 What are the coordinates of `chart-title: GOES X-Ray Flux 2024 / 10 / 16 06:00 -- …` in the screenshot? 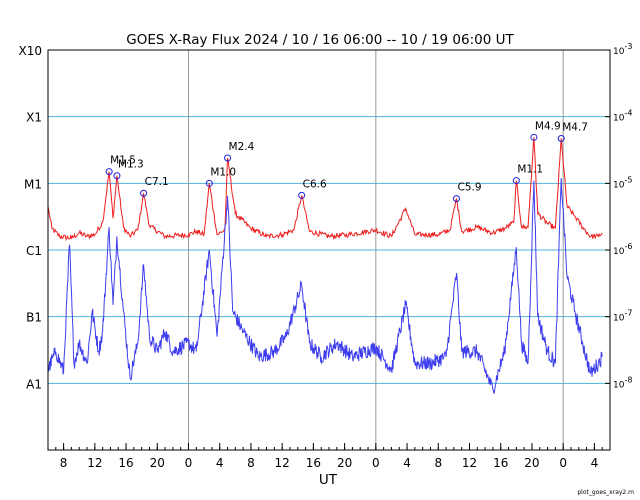 It's located at (320, 40).